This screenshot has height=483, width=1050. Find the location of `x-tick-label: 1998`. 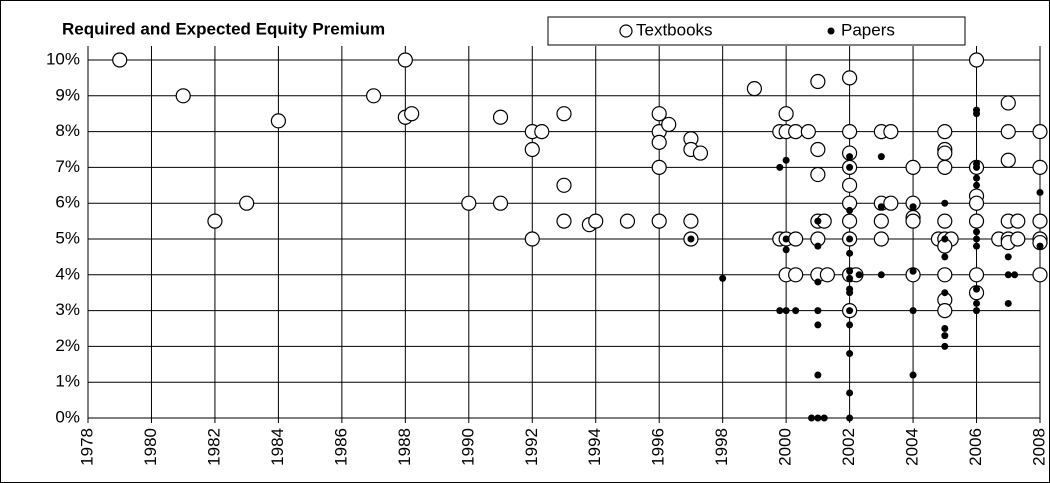

x-tick-label: 1998 is located at coordinates (721, 447).